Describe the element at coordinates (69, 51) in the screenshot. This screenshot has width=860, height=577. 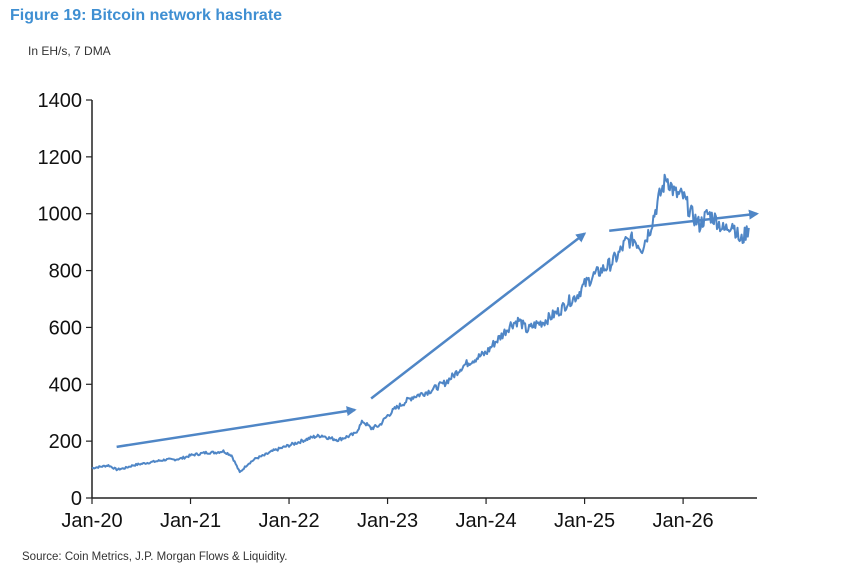
I see `chart-subtitle: In EH/s, 7 DMA` at that location.